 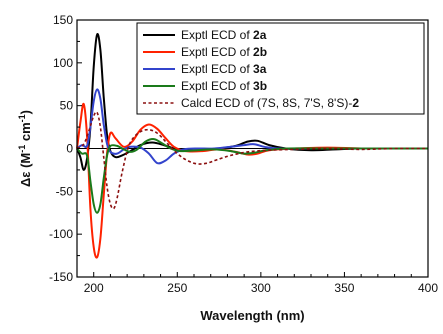 What do you see at coordinates (65, 191) in the screenshot?
I see `y-tick-label: -50` at bounding box center [65, 191].